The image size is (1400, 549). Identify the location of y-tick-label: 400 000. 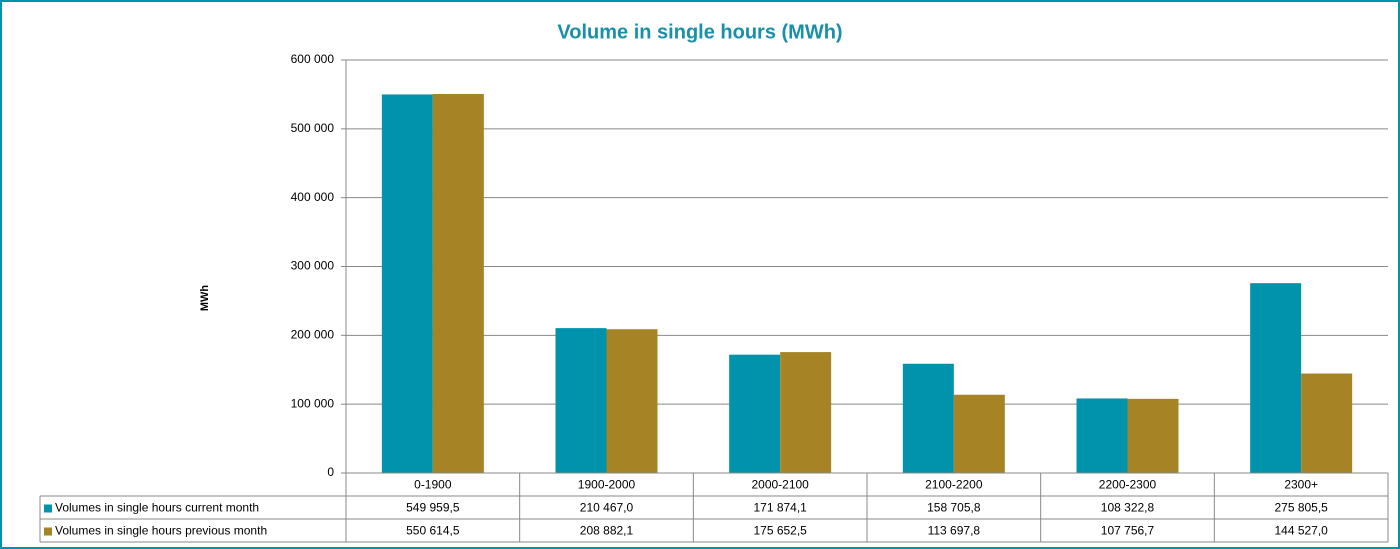
(313, 197).